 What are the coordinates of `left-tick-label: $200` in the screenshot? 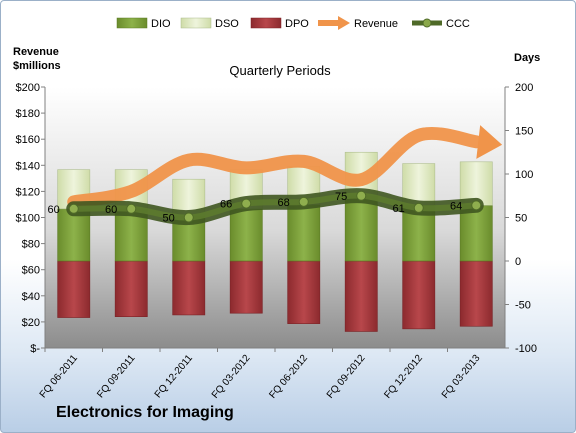 It's located at (28, 88).